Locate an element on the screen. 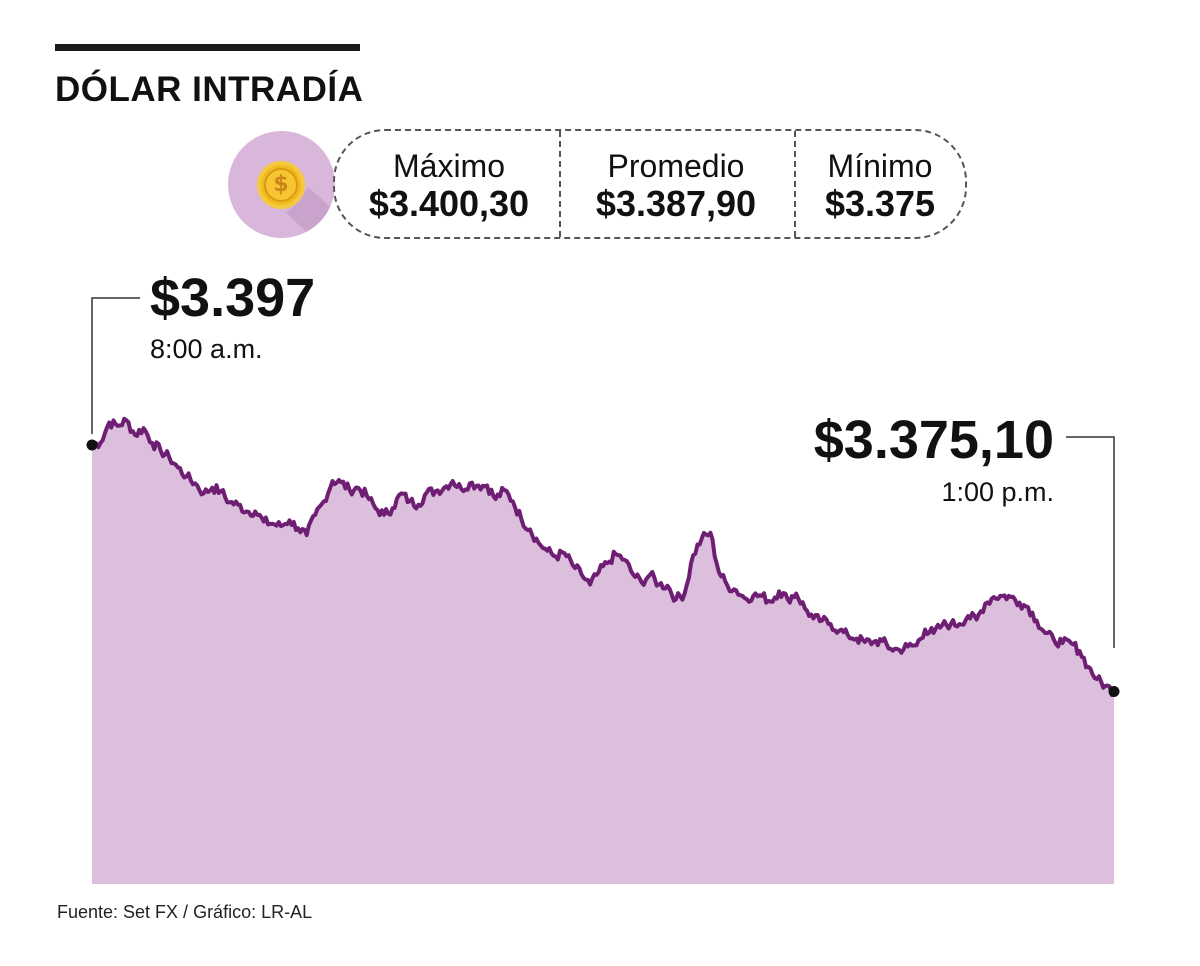  stat-maximum: Máximo $3.400,30 is located at coordinates (449, 186).